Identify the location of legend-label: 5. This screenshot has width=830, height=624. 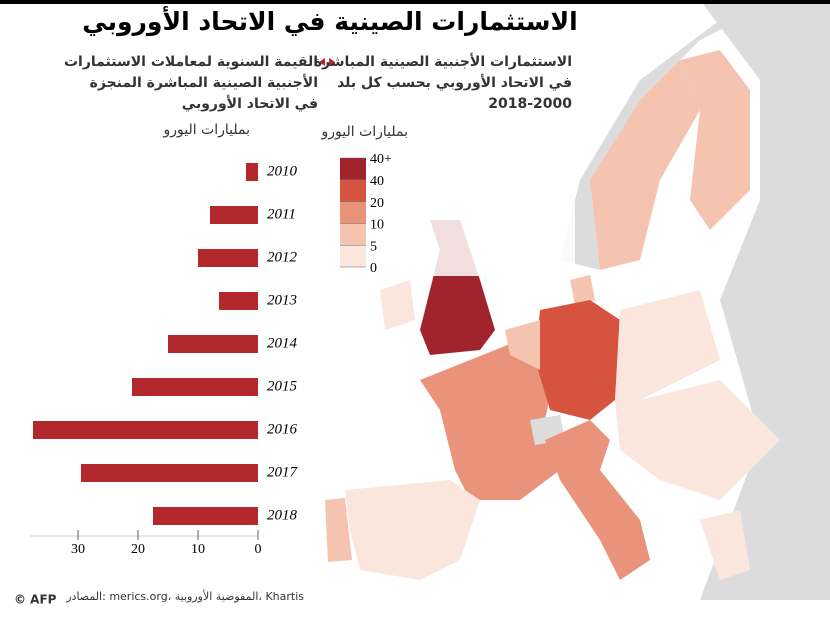
(373, 246).